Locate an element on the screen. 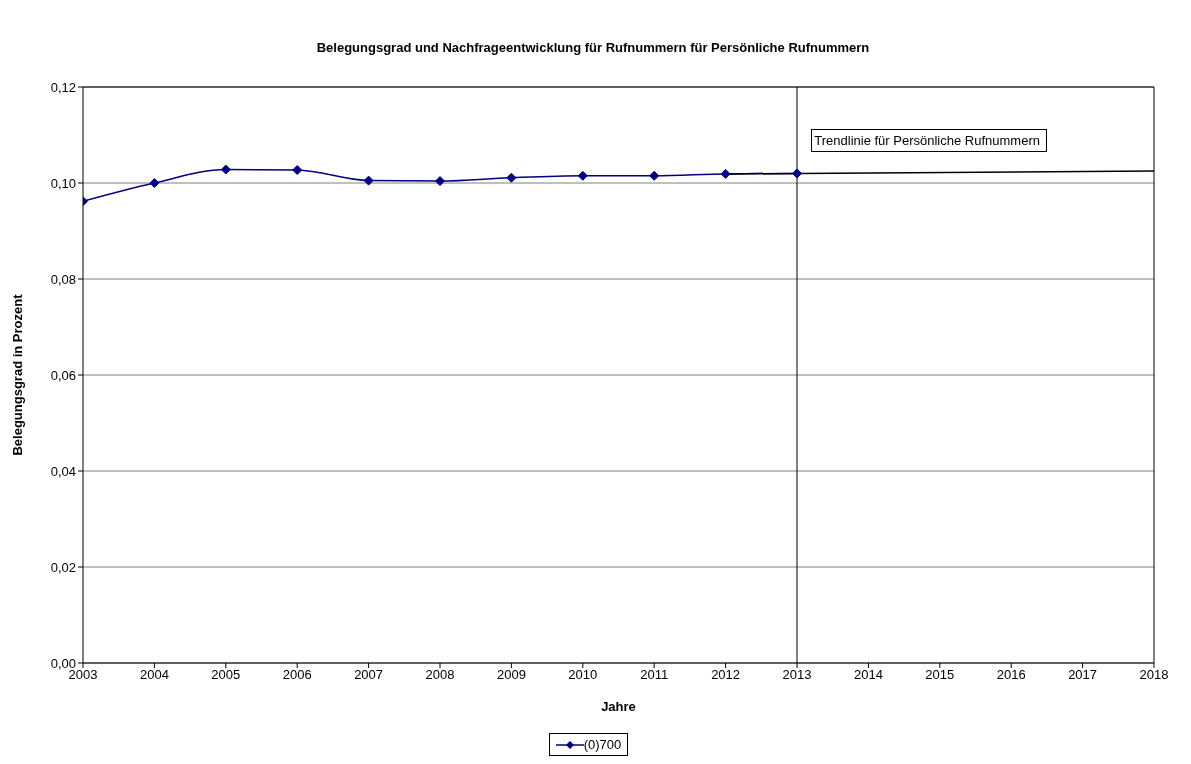 Image resolution: width=1191 pixels, height=764 pixels. y-axis-title: Belegungsgrad in Prozent is located at coordinates (17, 374).